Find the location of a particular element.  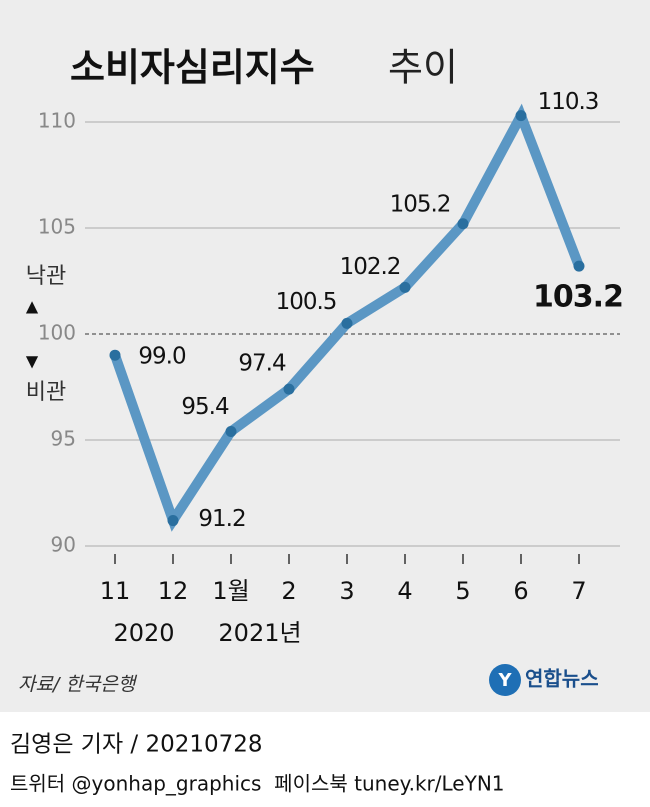

logo-icon-letter: Y is located at coordinates (504, 680).